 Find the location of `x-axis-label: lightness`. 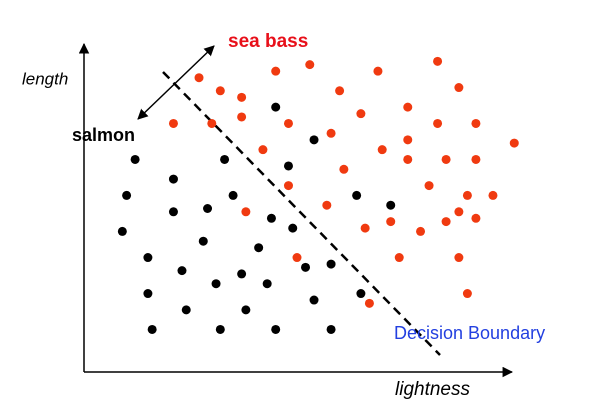

x-axis-label: lightness is located at coordinates (432, 389).